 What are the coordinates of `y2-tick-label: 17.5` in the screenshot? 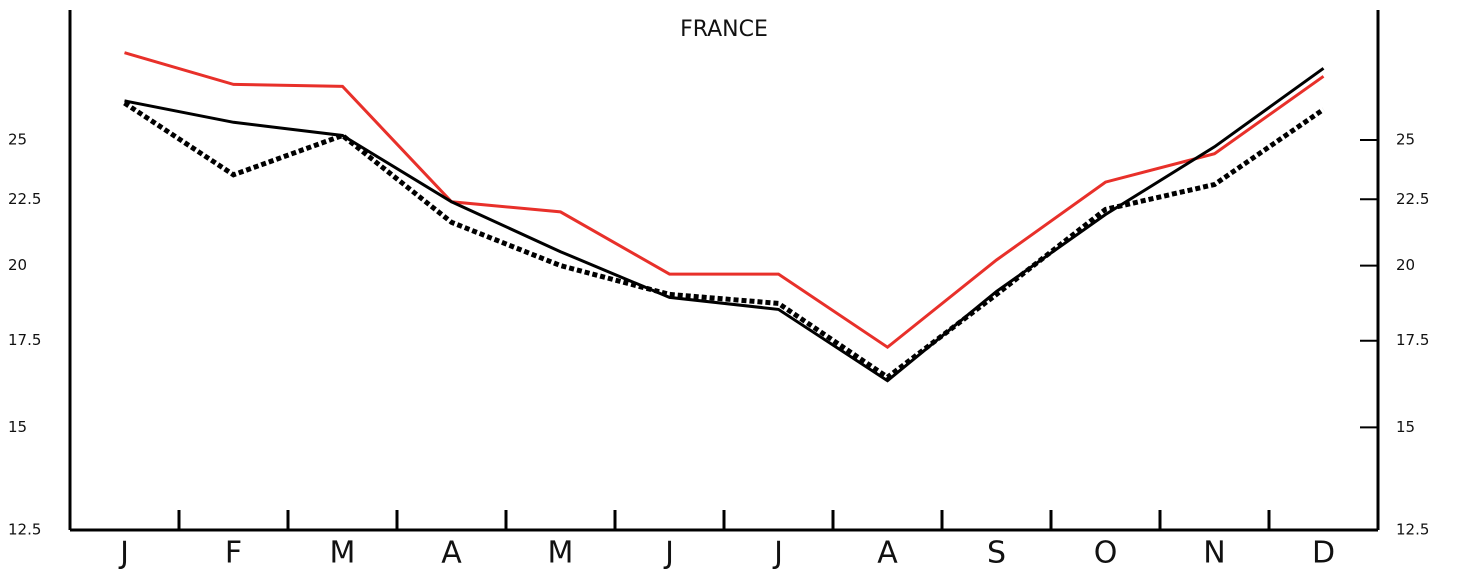 It's located at (1412, 340).